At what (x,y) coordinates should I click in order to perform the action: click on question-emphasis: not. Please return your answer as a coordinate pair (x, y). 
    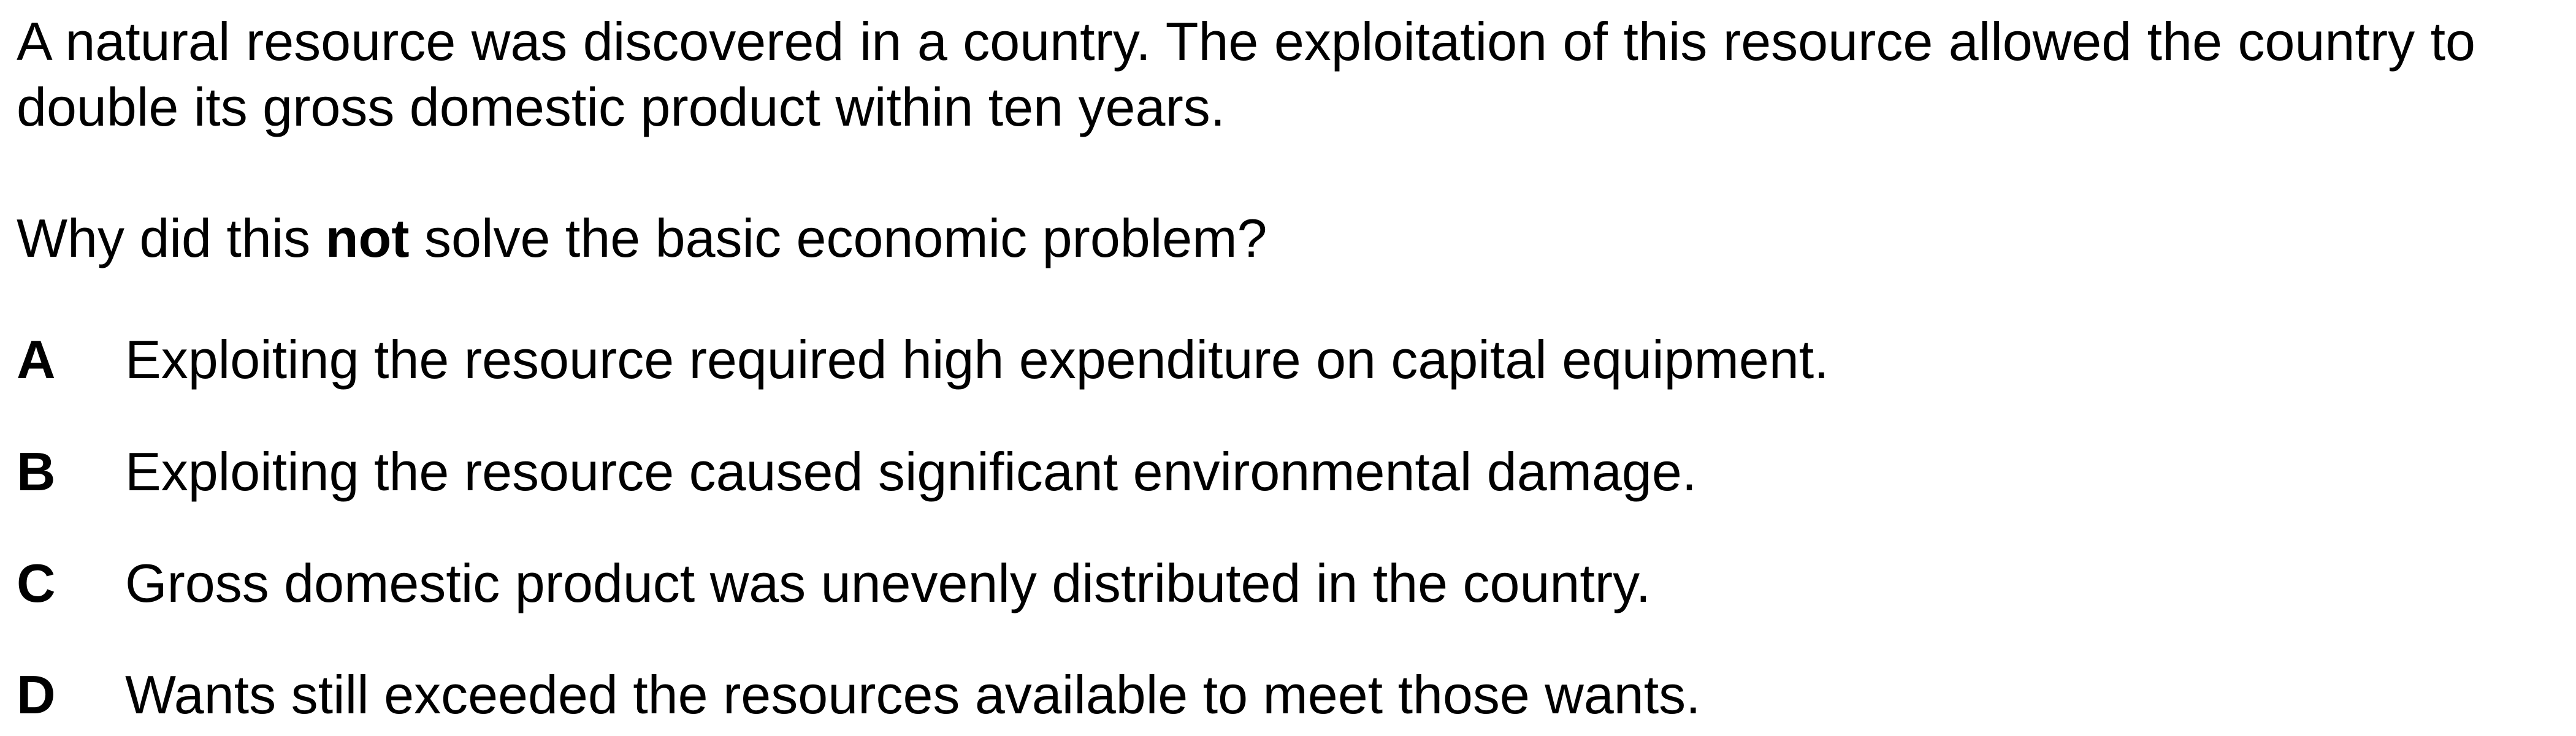
    Looking at the image, I should click on (367, 238).